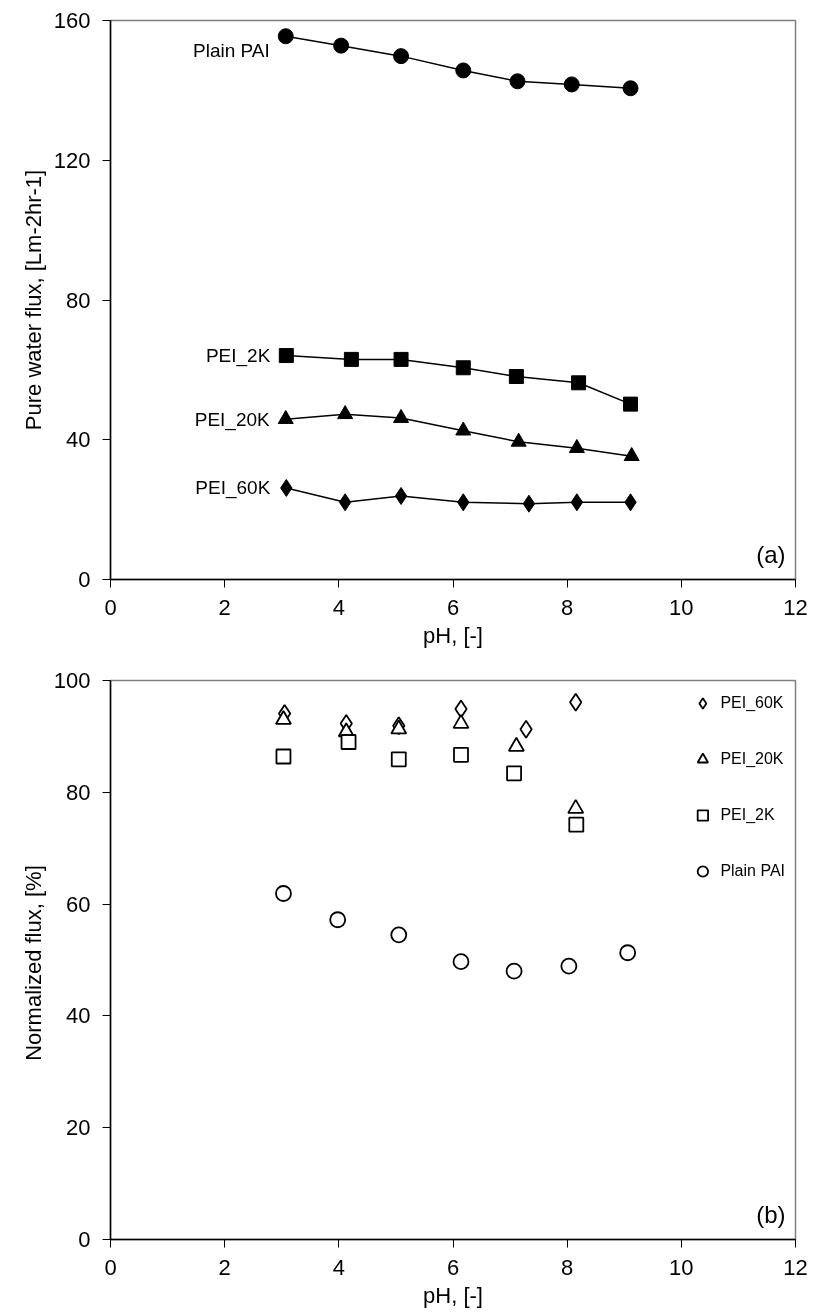 Image resolution: width=815 pixels, height=1313 pixels. I want to click on annotation: (a), so click(771, 554).